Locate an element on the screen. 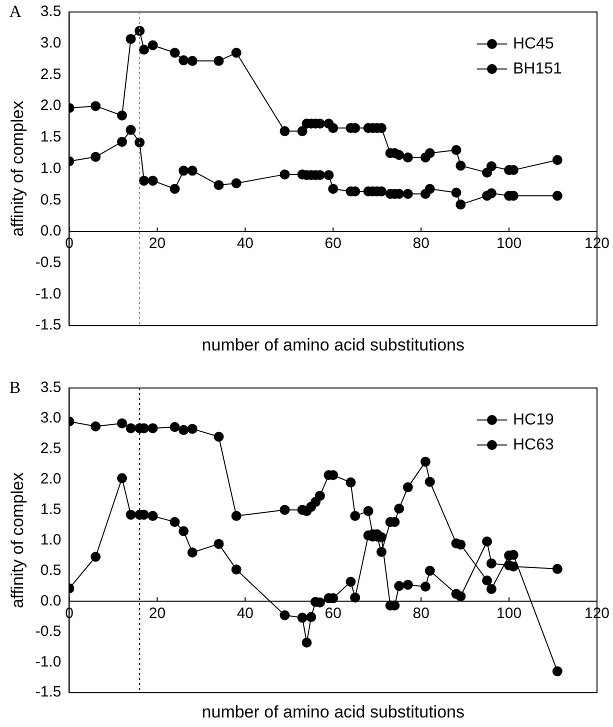 This screenshot has width=613, height=727. chart-title: B is located at coordinates (15, 387).